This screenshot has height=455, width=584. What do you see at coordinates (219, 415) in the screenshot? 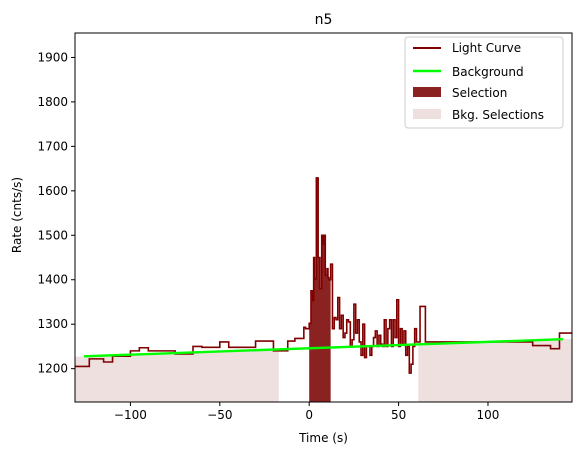
I see `x-tick-label: −50` at bounding box center [219, 415].